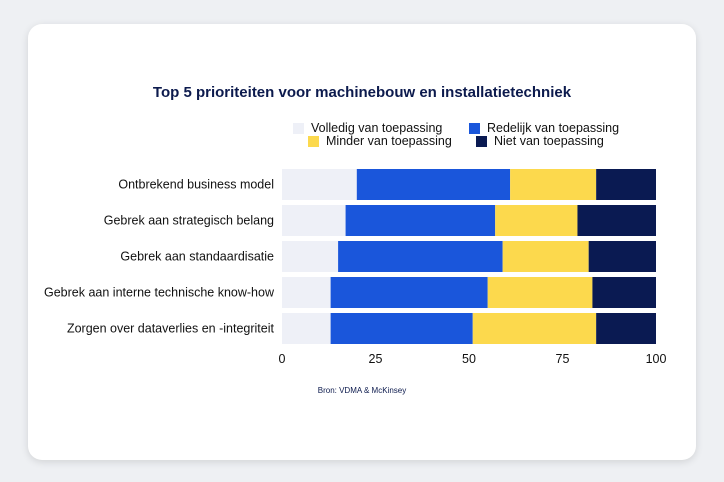 The width and height of the screenshot is (724, 482). I want to click on legend-item-redelijk: Redelijk van toepassing, so click(544, 128).